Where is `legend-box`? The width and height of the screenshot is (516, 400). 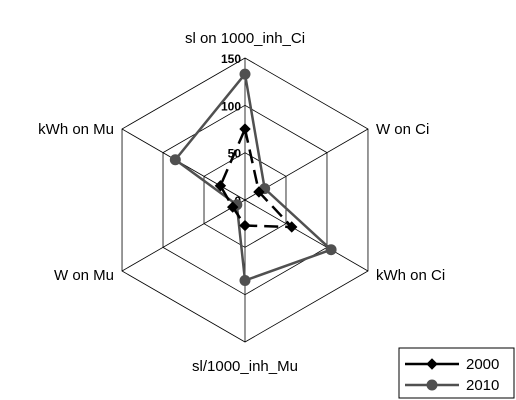 legend-box is located at coordinates (456, 373).